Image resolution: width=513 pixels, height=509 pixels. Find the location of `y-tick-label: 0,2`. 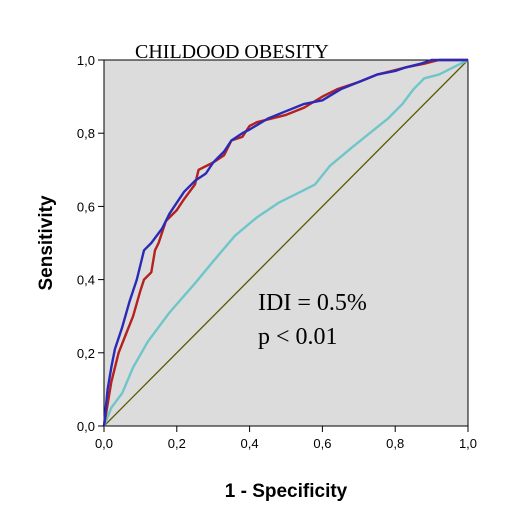

y-tick-label: 0,2 is located at coordinates (86, 353).